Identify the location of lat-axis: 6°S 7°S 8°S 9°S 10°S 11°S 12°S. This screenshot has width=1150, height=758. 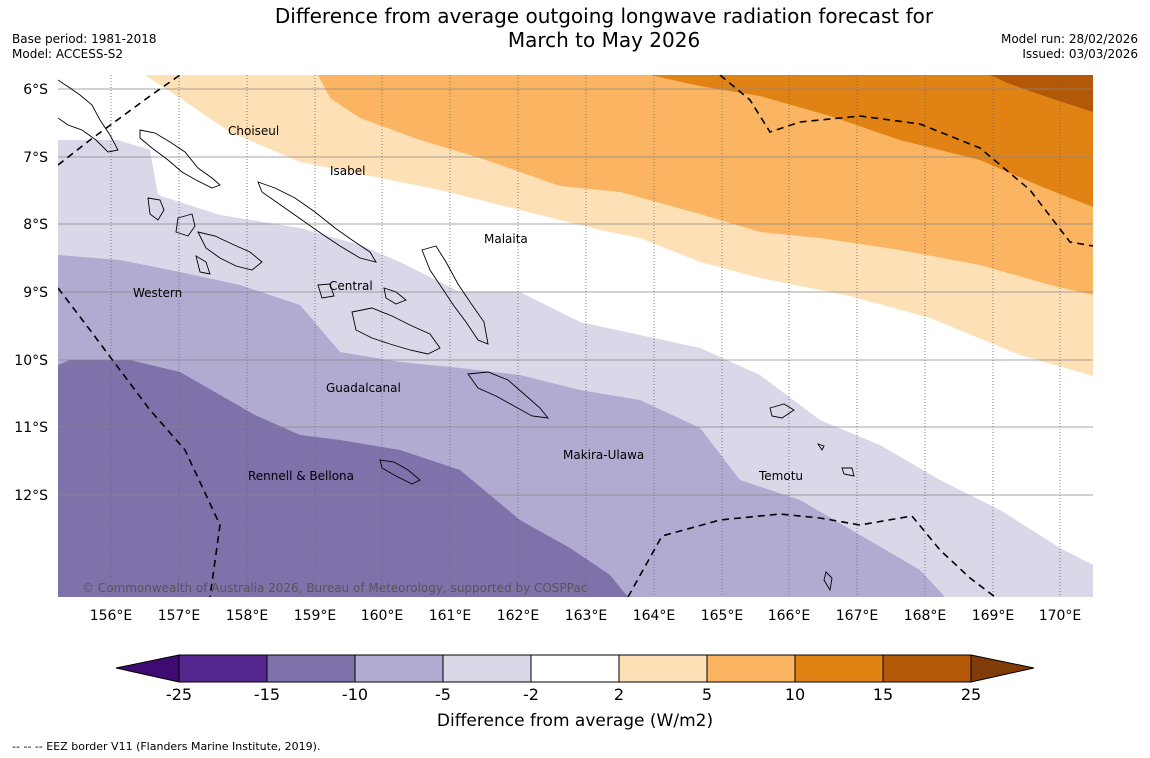
(31, 293).